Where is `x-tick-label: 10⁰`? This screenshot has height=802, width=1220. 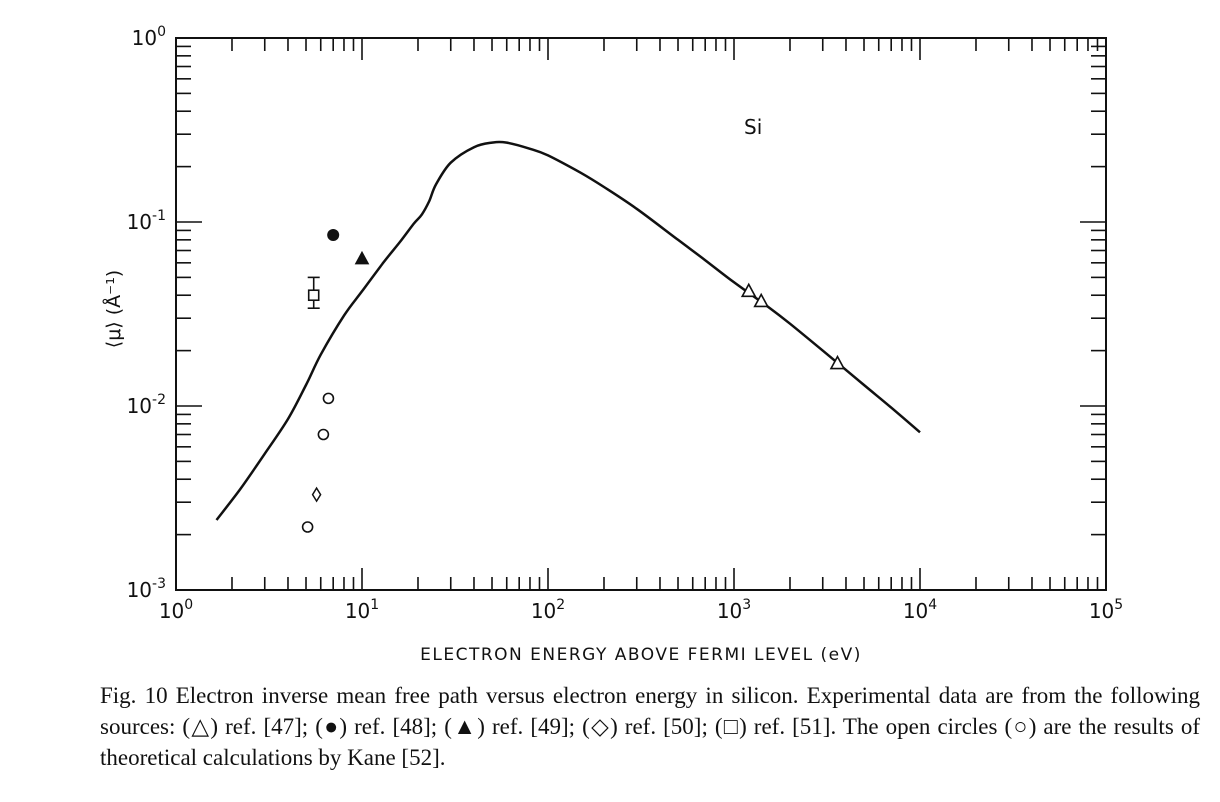 x-tick-label: 10⁰ is located at coordinates (176, 610).